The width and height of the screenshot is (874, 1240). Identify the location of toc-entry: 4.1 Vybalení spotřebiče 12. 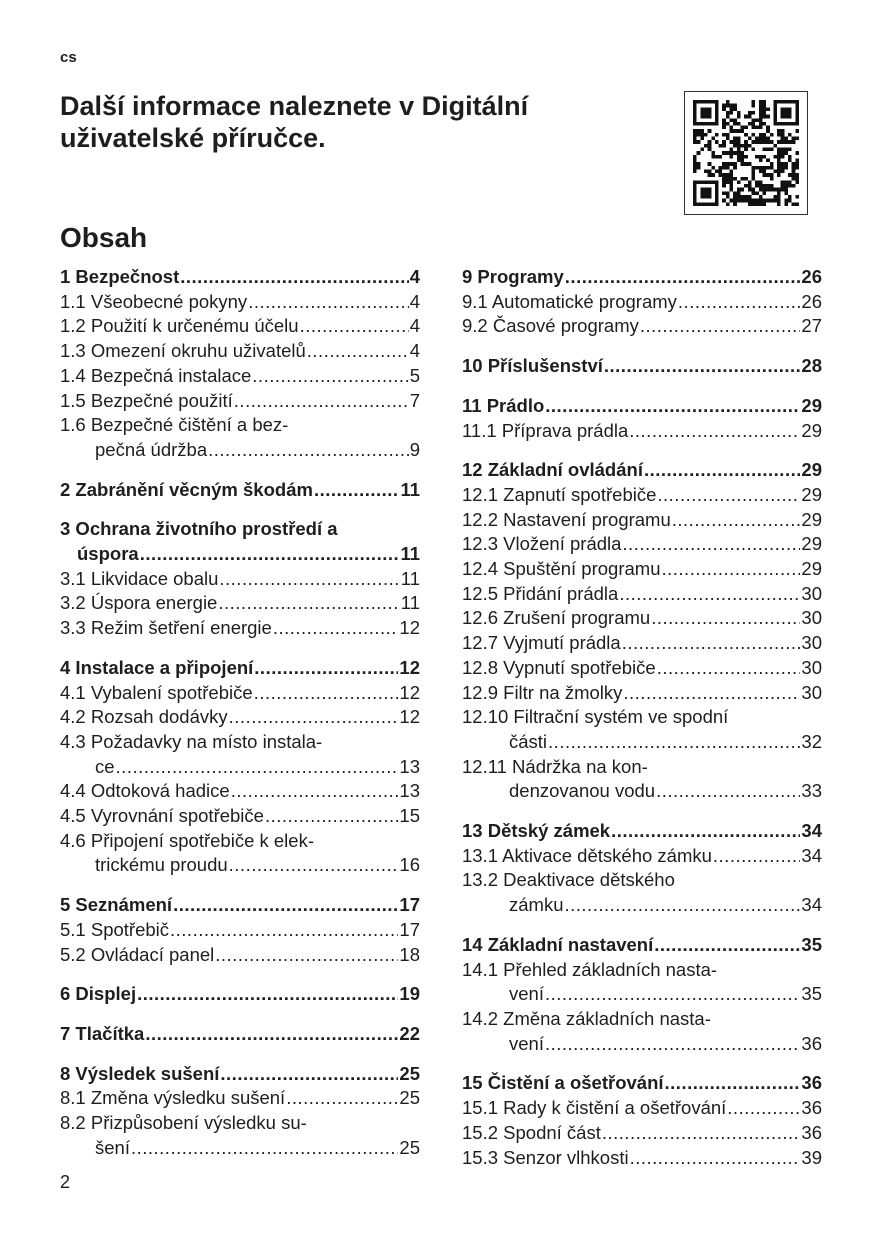
(240, 693).